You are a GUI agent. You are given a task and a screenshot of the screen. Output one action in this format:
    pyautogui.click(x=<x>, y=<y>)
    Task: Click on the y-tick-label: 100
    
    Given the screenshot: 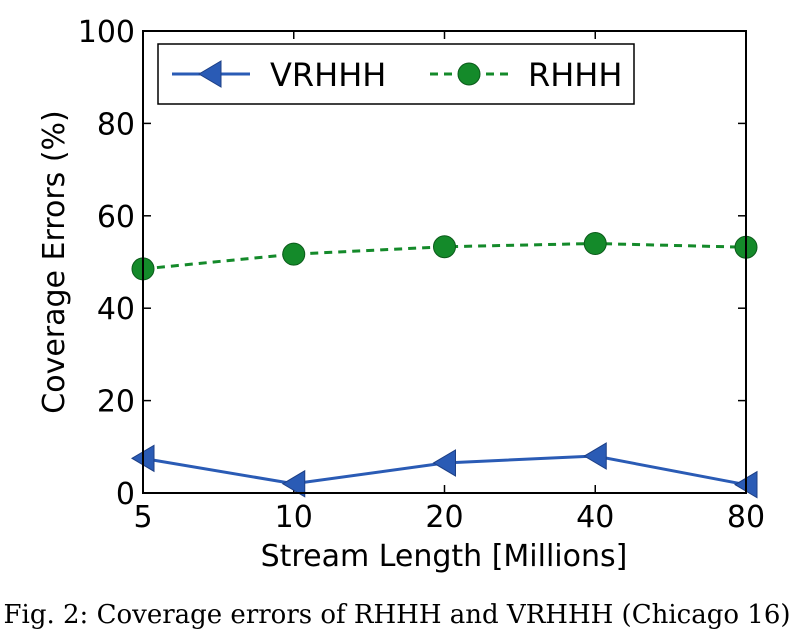 What is the action you would take?
    pyautogui.click(x=106, y=32)
    